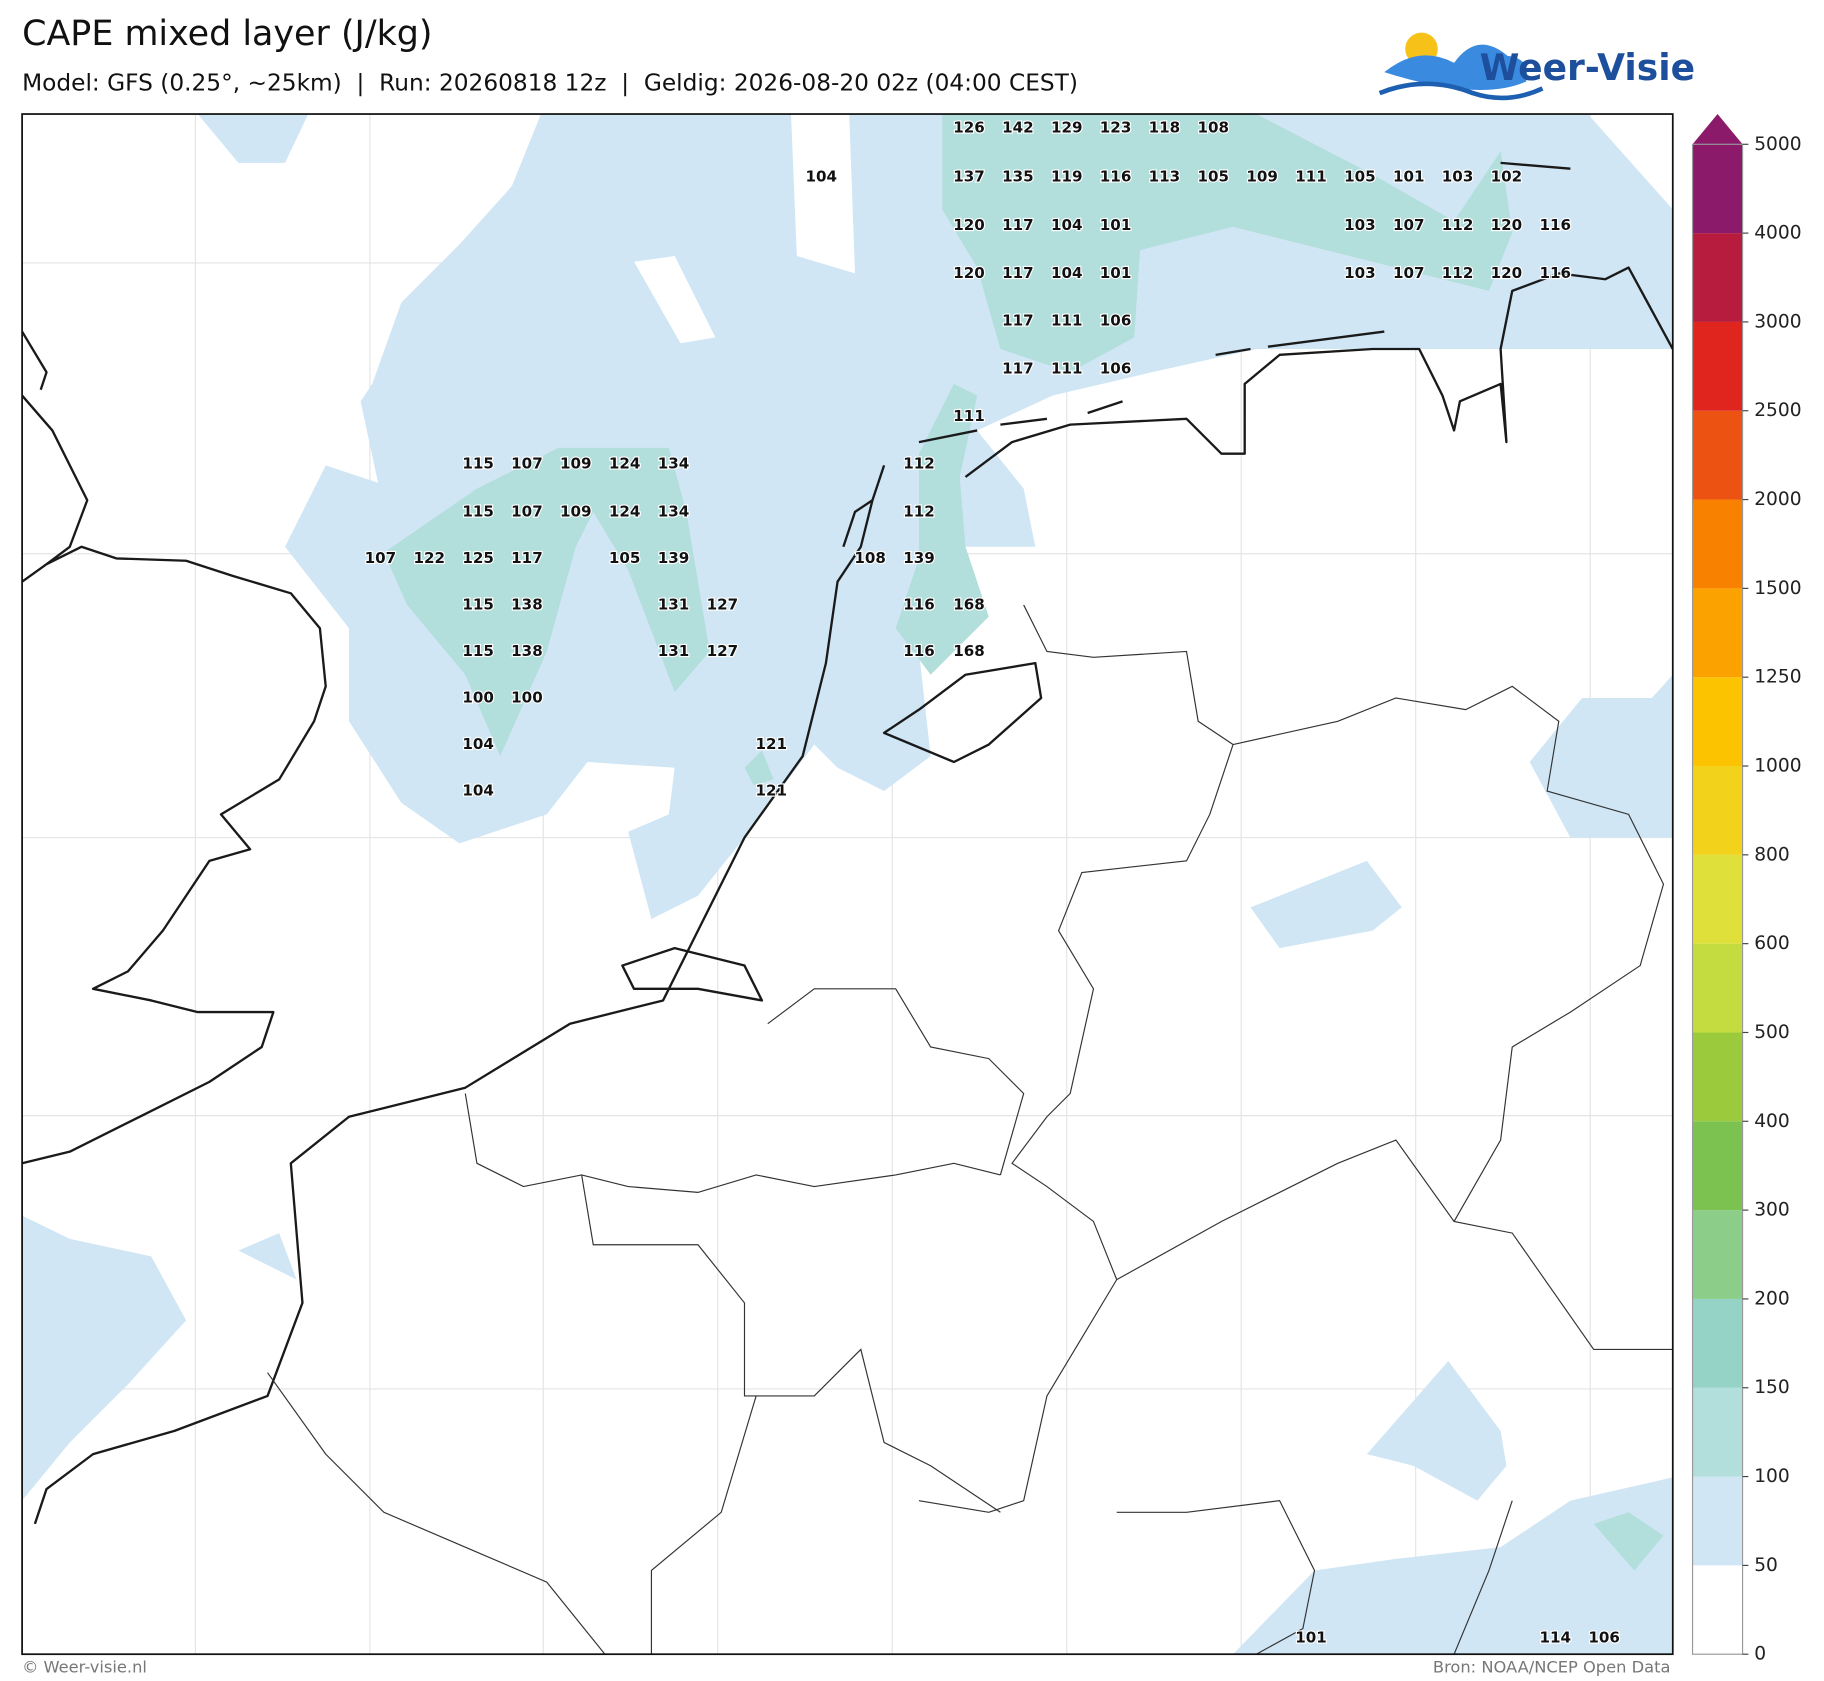  What do you see at coordinates (1556, 1637) in the screenshot?
I see `cape-value-label: 114` at bounding box center [1556, 1637].